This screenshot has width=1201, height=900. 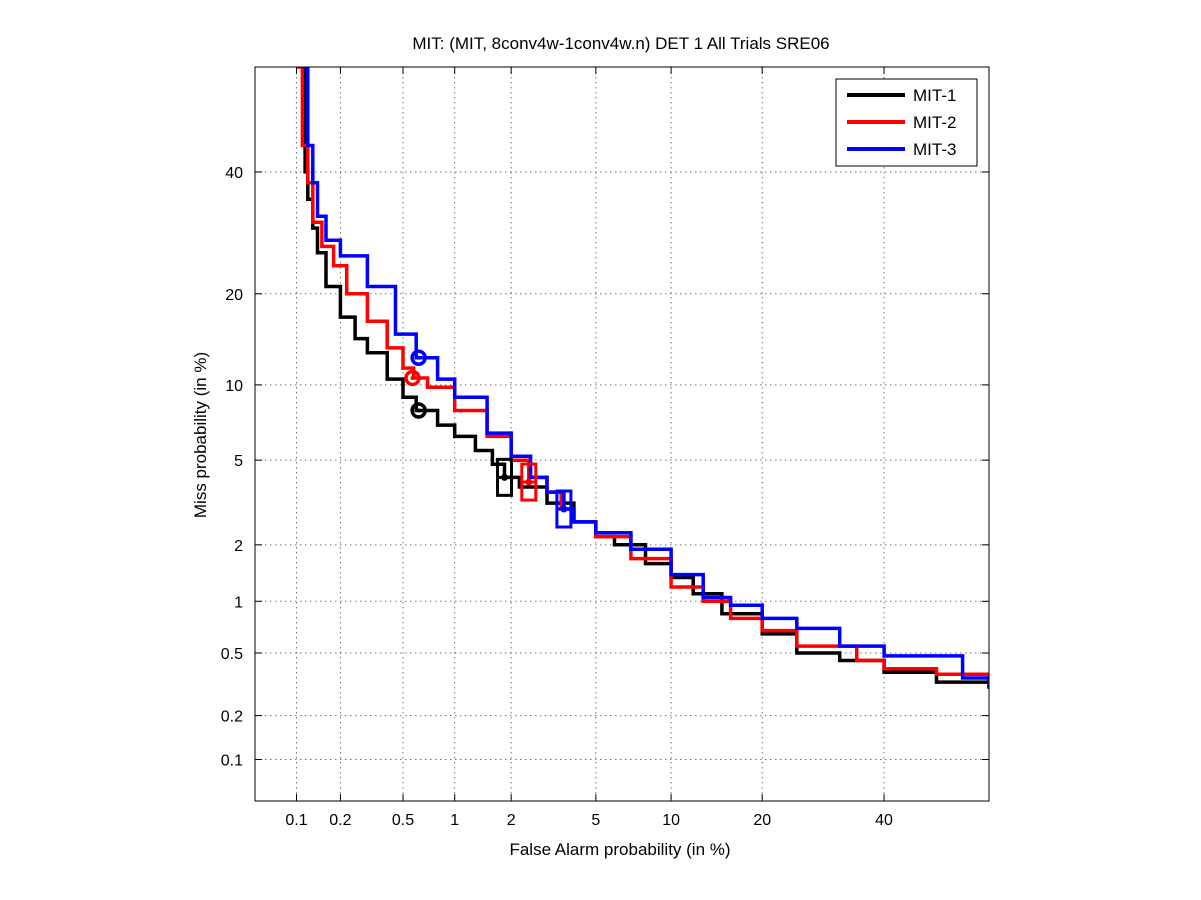 What do you see at coordinates (762, 820) in the screenshot?
I see `x-tick-label: 20` at bounding box center [762, 820].